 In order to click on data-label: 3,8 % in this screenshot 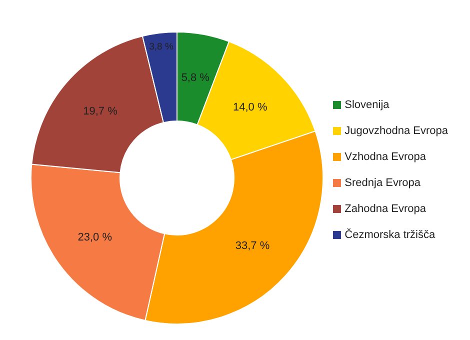, I will do `click(161, 46)`.